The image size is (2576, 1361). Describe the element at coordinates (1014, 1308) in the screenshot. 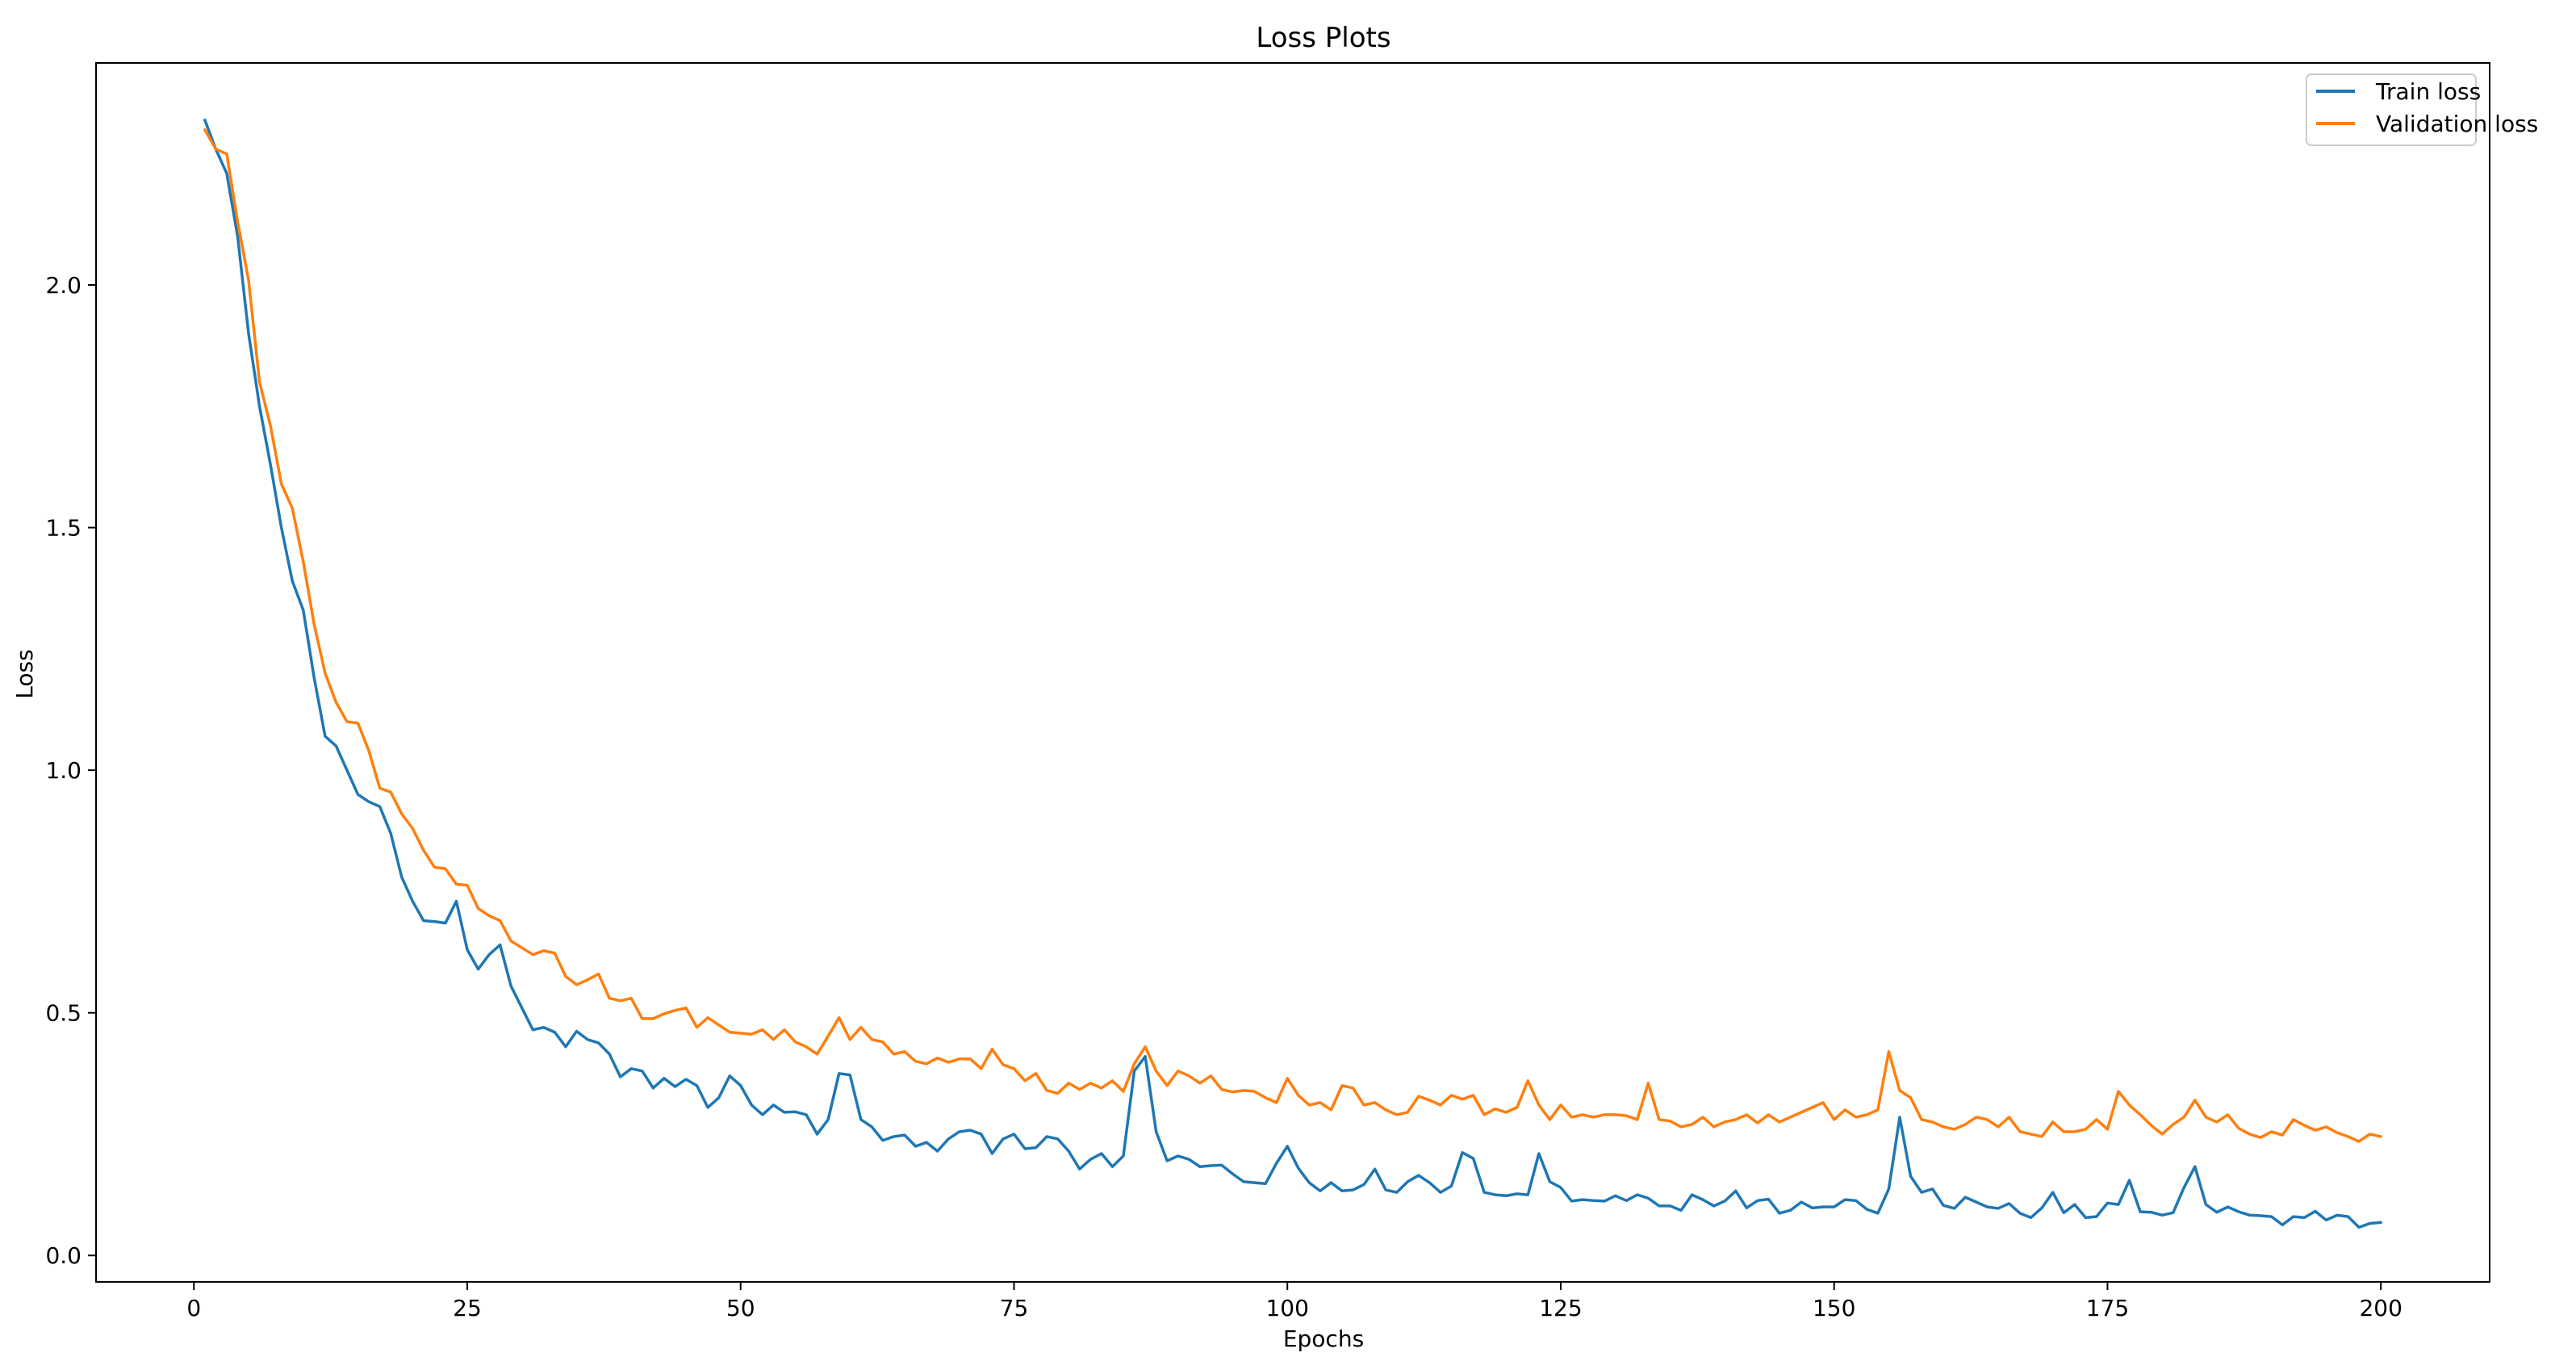

I see `x-tick-label: 75` at that location.